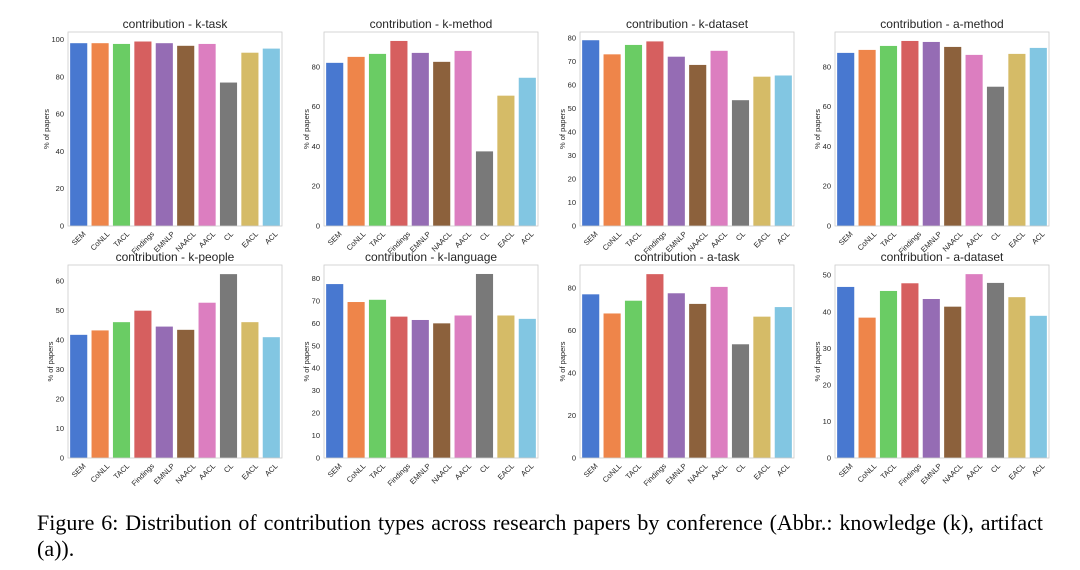  I want to click on chart-title: contribution - k-method, so click(431, 24).